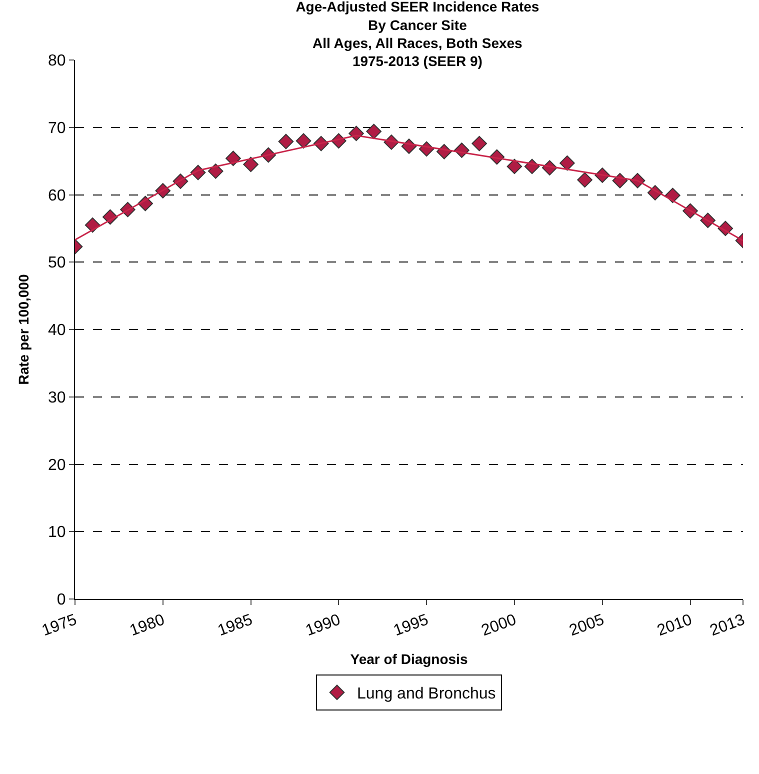 The height and width of the screenshot is (774, 759). Describe the element at coordinates (57, 533) in the screenshot. I see `y-tick-label: 10` at that location.